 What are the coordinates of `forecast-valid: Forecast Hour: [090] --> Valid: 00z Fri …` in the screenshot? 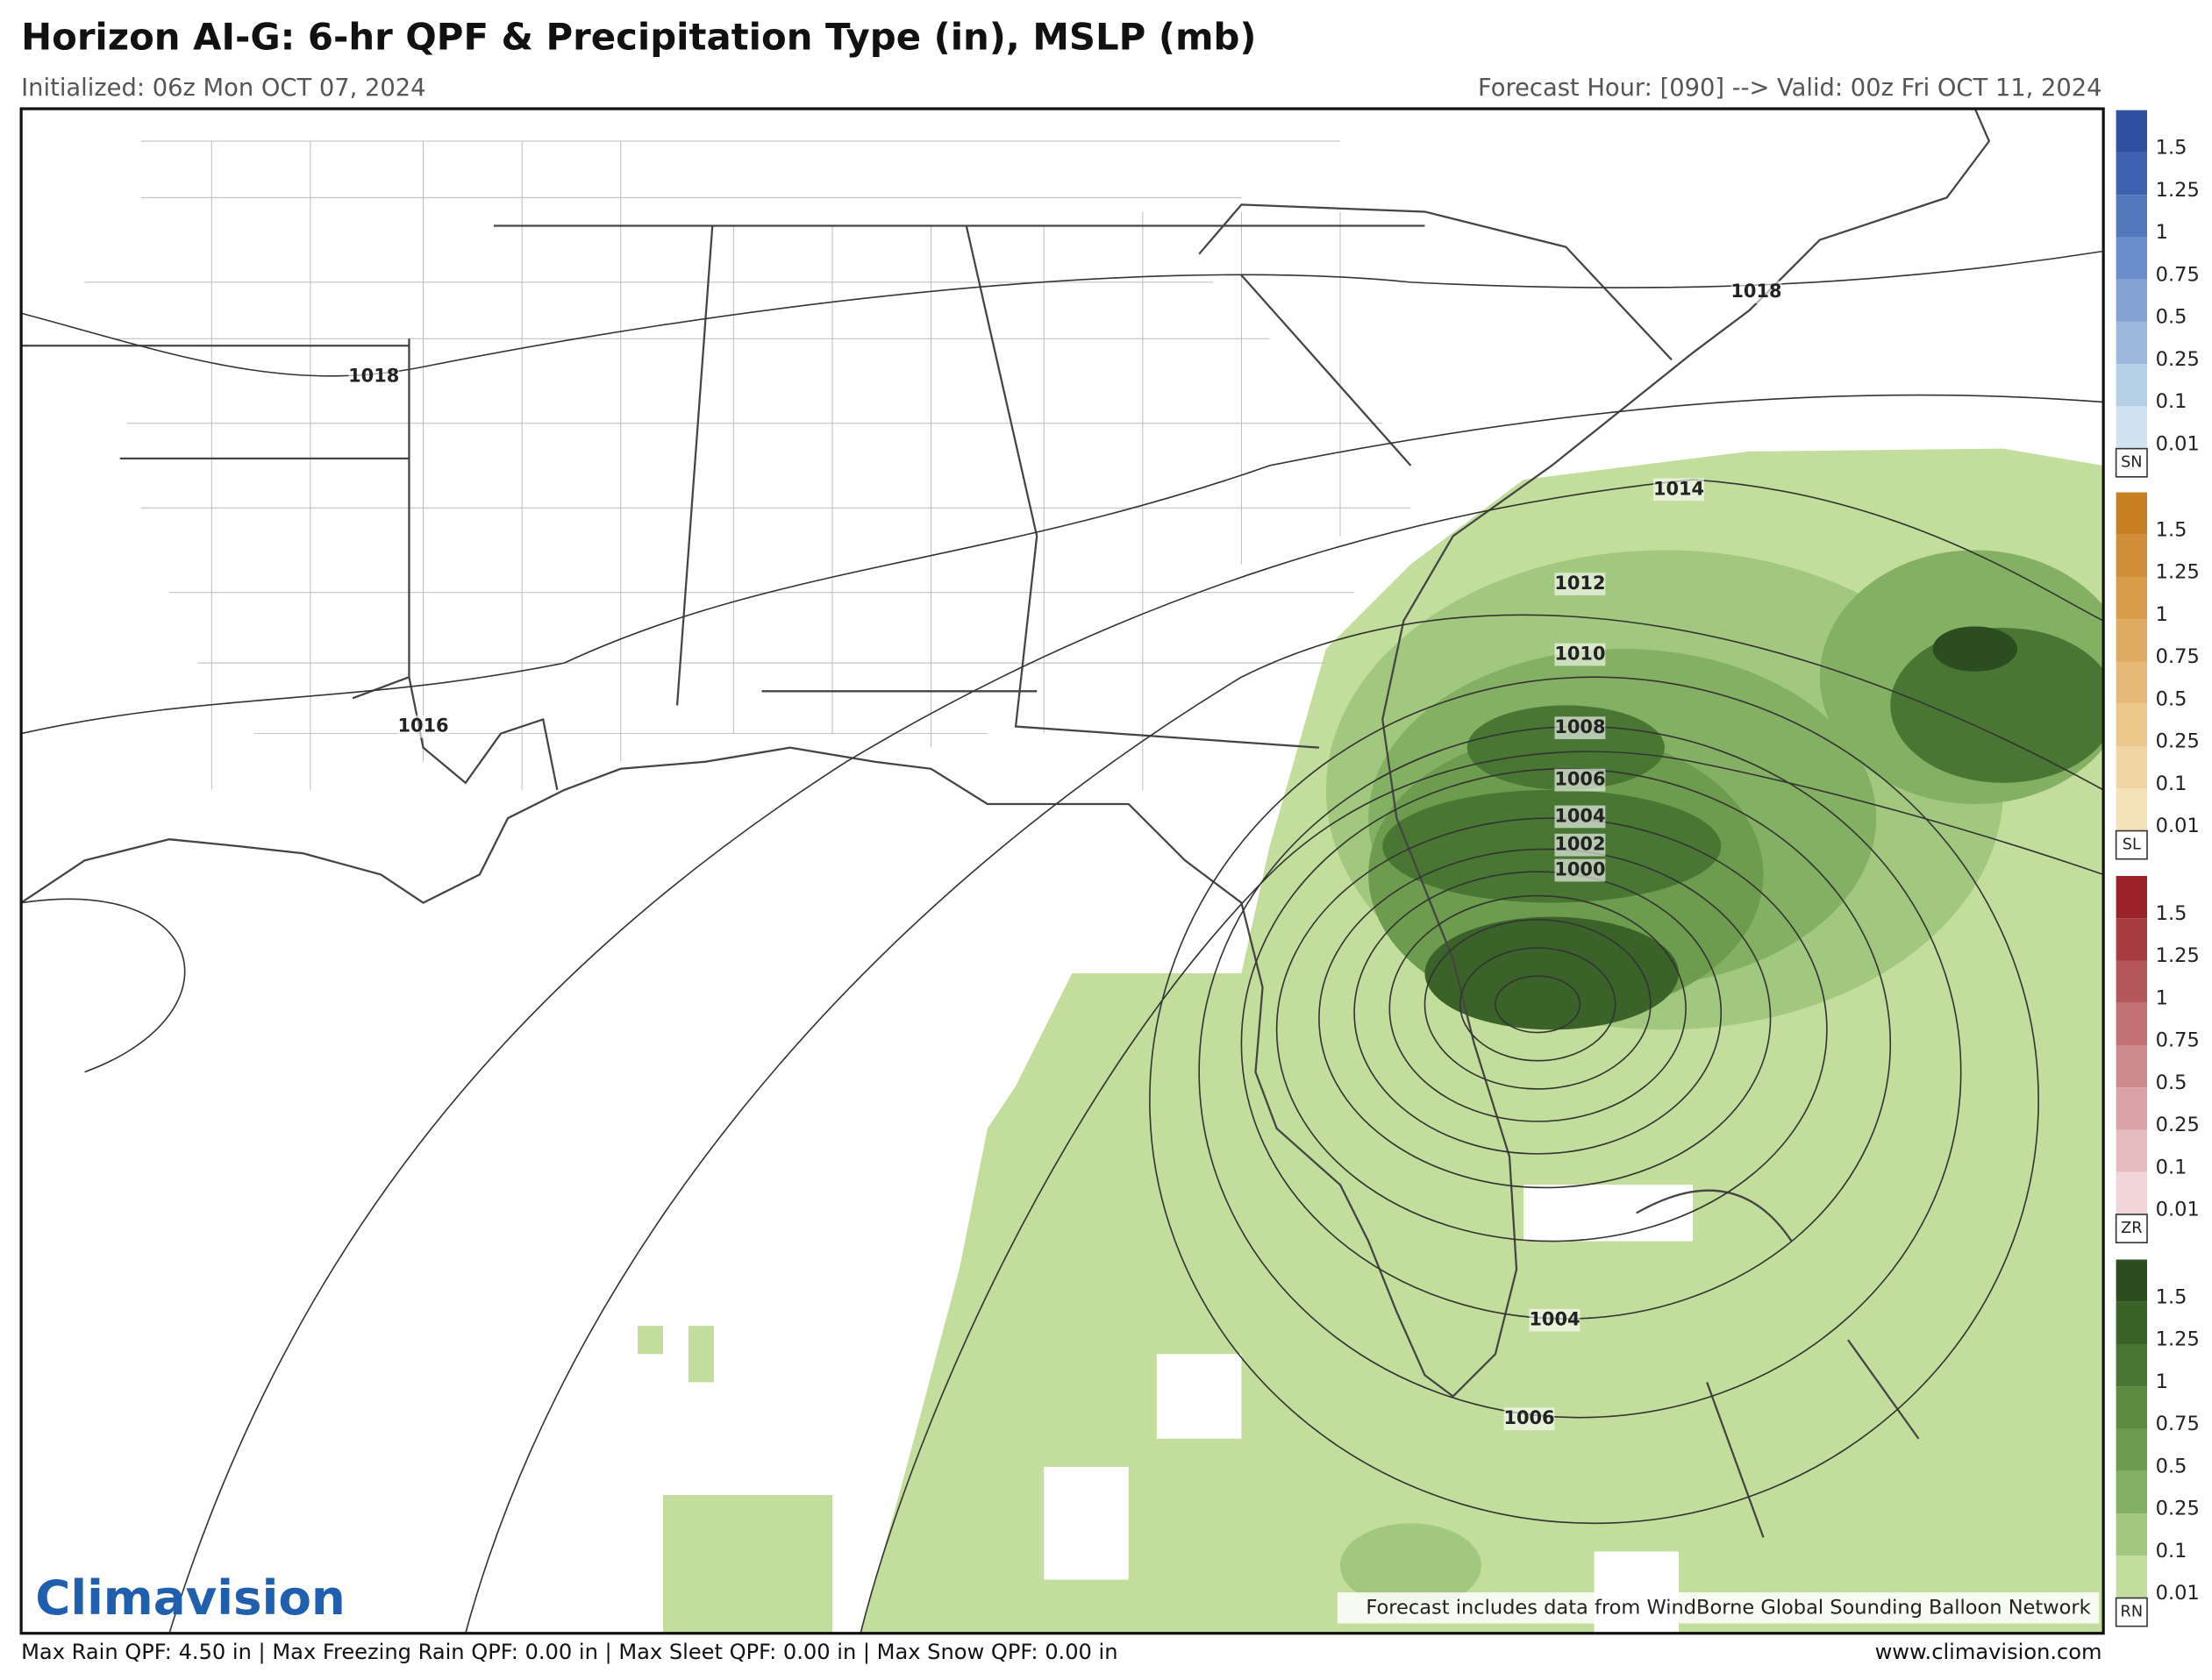 It's located at (1790, 88).